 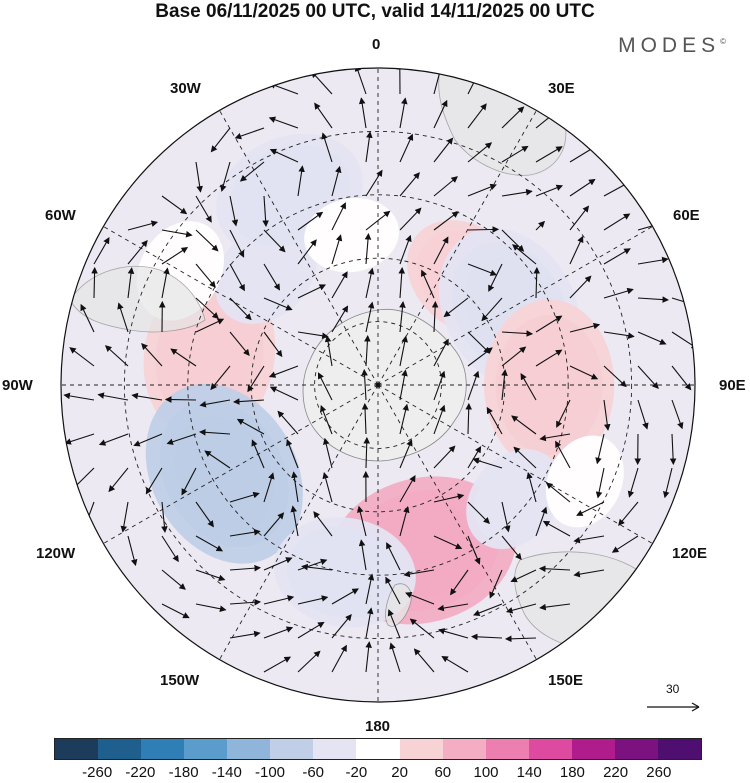 What do you see at coordinates (376, 44) in the screenshot?
I see `lon-label-0: 0` at bounding box center [376, 44].